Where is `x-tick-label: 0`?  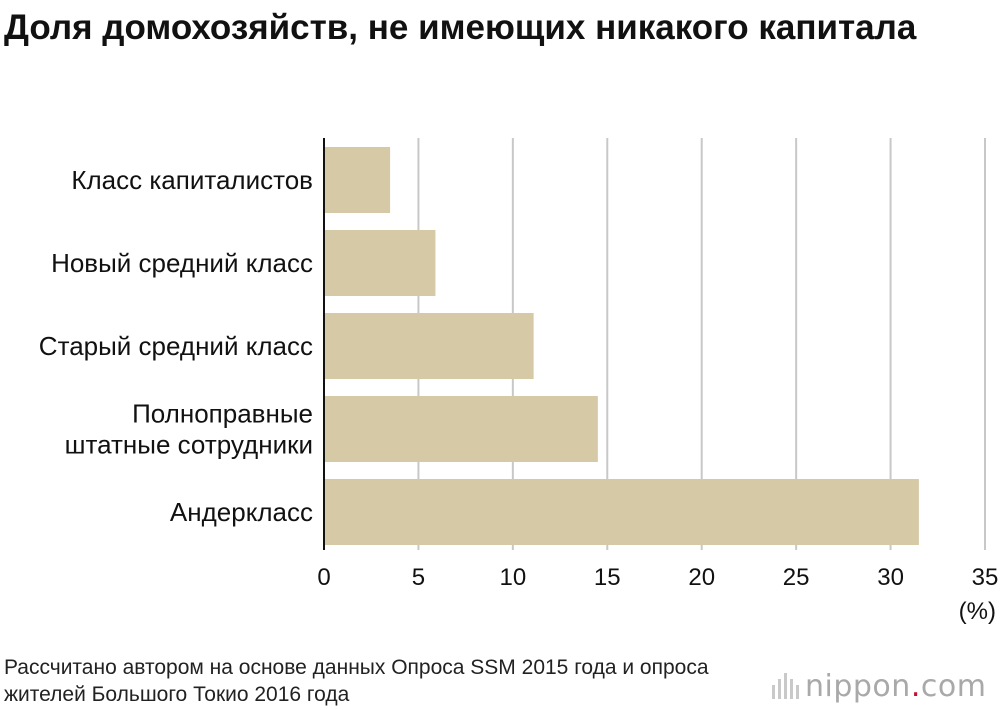 x-tick-label: 0 is located at coordinates (323, 577).